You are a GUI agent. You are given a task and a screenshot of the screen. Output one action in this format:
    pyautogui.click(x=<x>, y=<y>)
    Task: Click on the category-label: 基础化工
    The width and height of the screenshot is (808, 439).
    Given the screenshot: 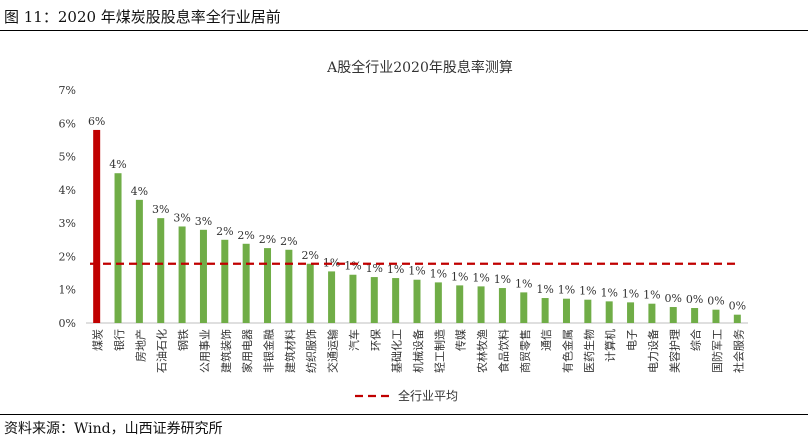 What is the action you would take?
    pyautogui.click(x=397, y=351)
    